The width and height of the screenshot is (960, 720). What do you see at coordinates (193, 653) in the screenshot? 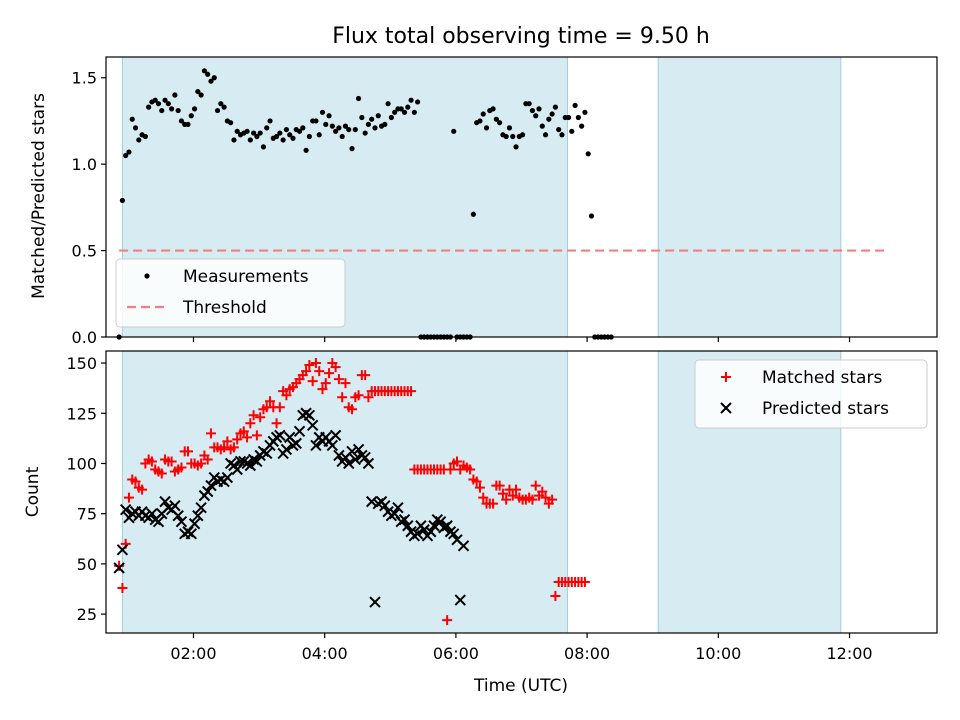
I see `x-tick-label: 02:00` at bounding box center [193, 653].